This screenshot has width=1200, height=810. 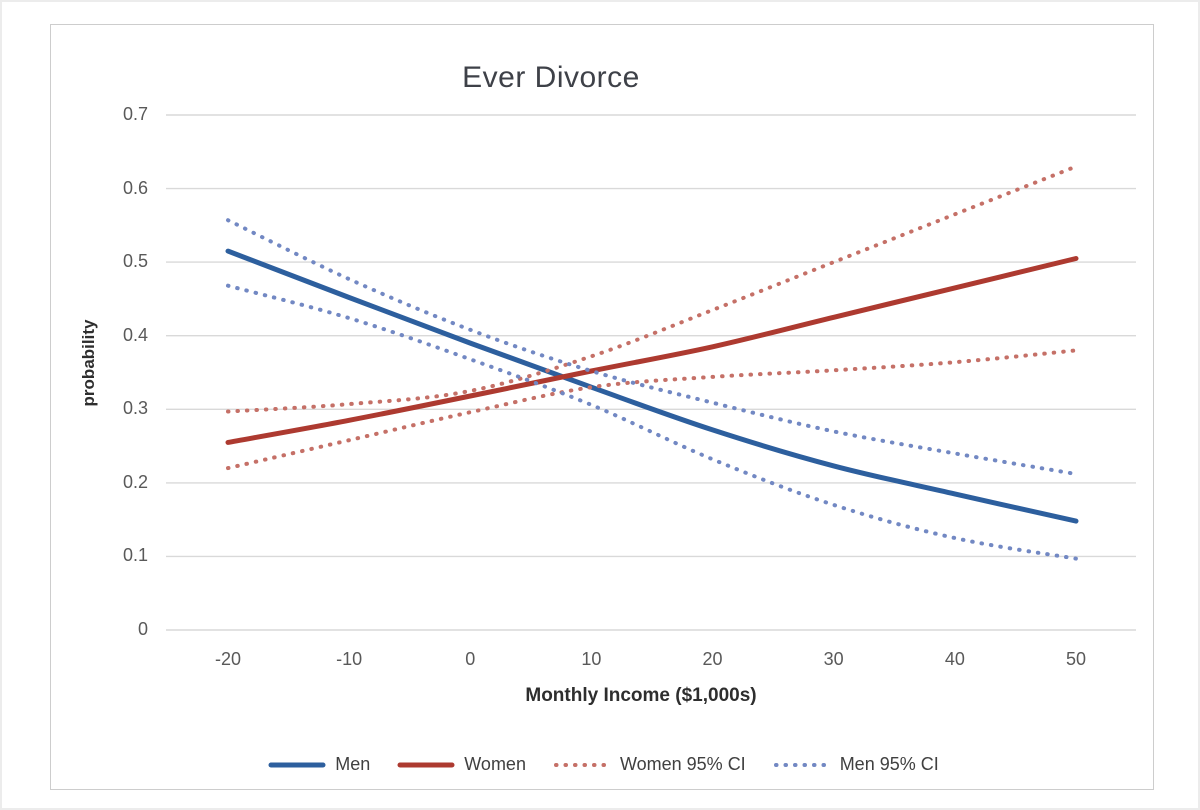 What do you see at coordinates (461, 764) in the screenshot?
I see `legend-item-women: Women` at bounding box center [461, 764].